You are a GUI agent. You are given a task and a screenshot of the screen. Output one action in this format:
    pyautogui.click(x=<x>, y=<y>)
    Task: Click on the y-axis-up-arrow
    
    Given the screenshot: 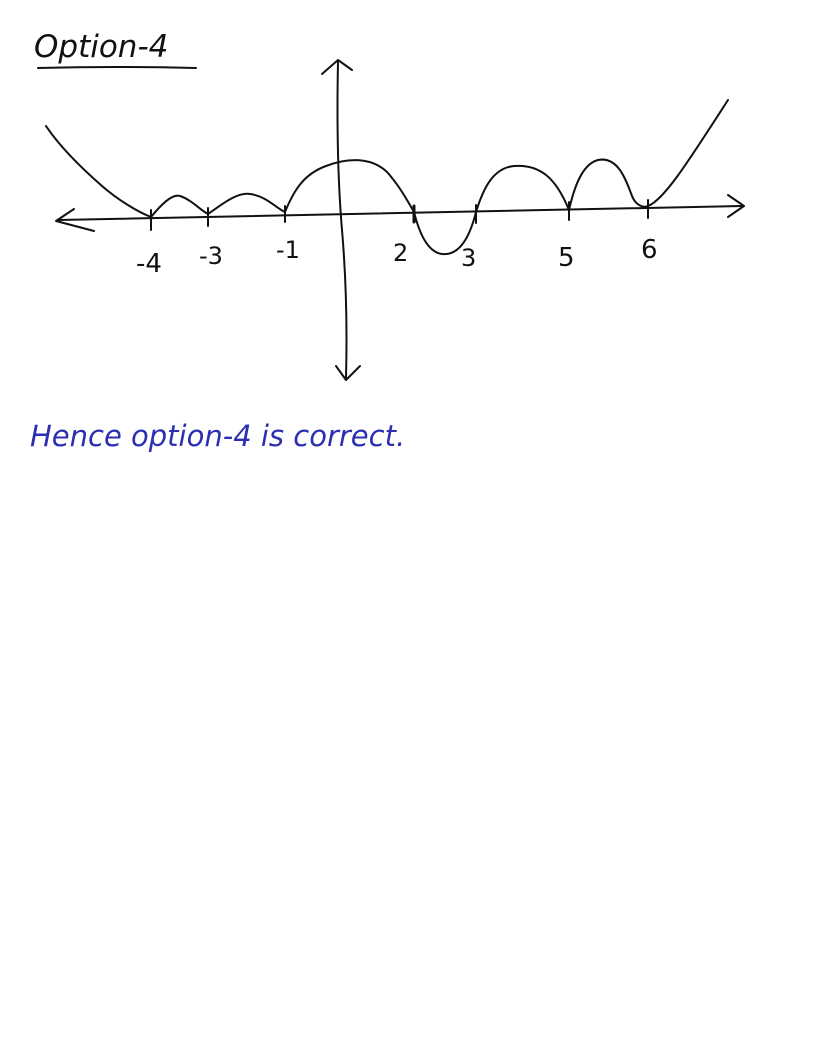 What is the action you would take?
    pyautogui.click(x=337, y=67)
    